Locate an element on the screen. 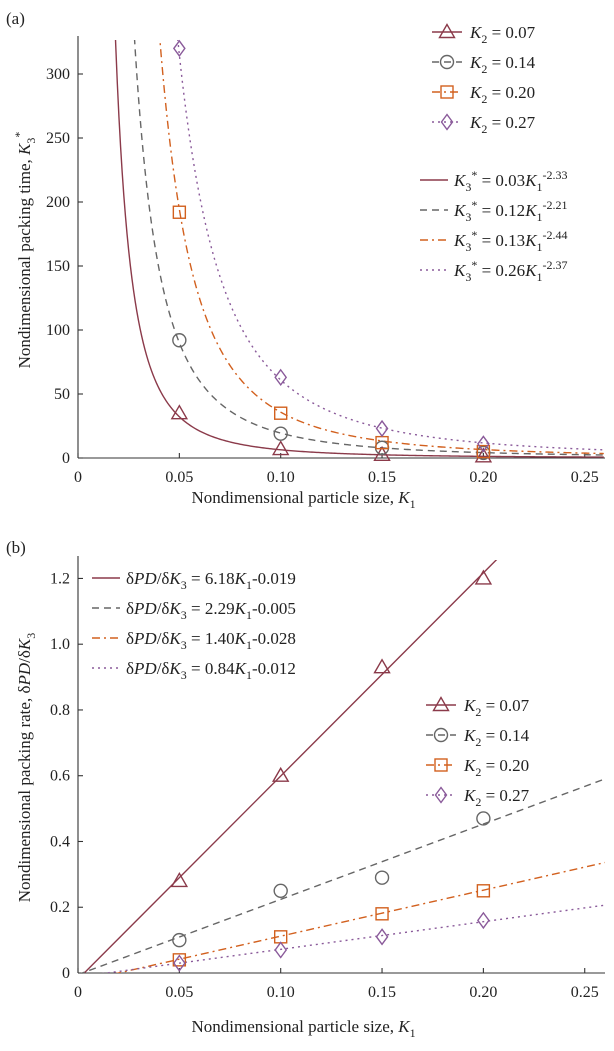  y-tick-label: 1.0 is located at coordinates (60, 644).